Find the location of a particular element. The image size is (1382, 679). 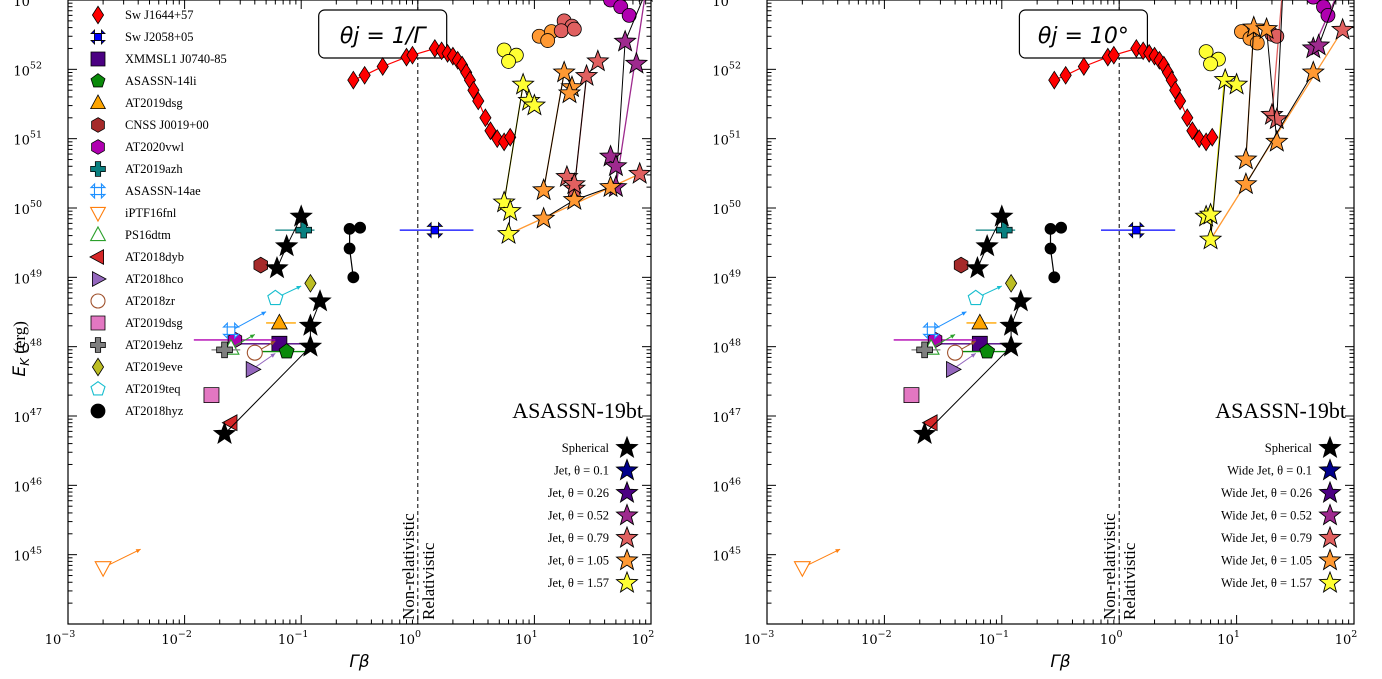

legend-label: ASASSN-14ae is located at coordinates (163, 191).